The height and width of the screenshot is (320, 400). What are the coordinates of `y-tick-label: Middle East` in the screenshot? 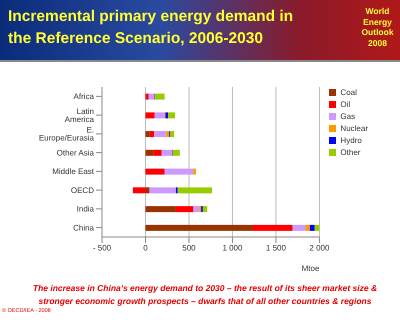 It's located at (73, 171).